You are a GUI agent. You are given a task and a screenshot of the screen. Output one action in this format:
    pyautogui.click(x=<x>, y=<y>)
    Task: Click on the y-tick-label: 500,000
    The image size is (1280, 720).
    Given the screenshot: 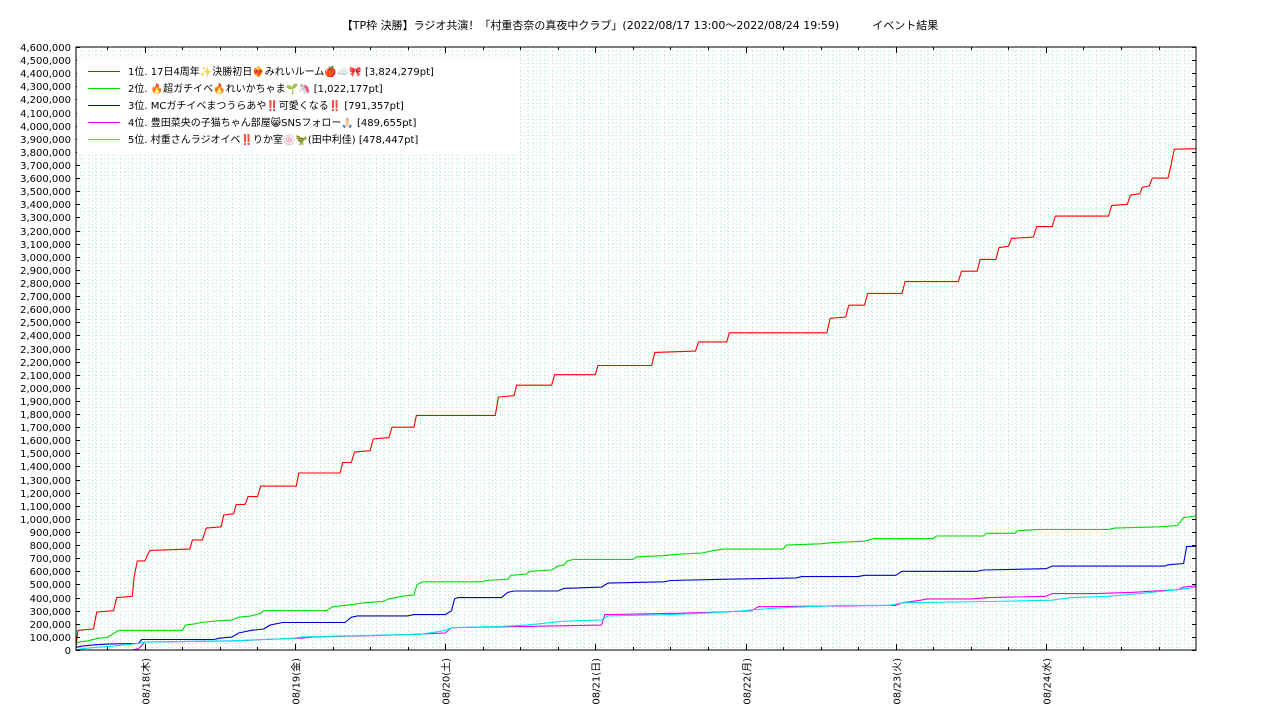 What is the action you would take?
    pyautogui.click(x=50, y=585)
    